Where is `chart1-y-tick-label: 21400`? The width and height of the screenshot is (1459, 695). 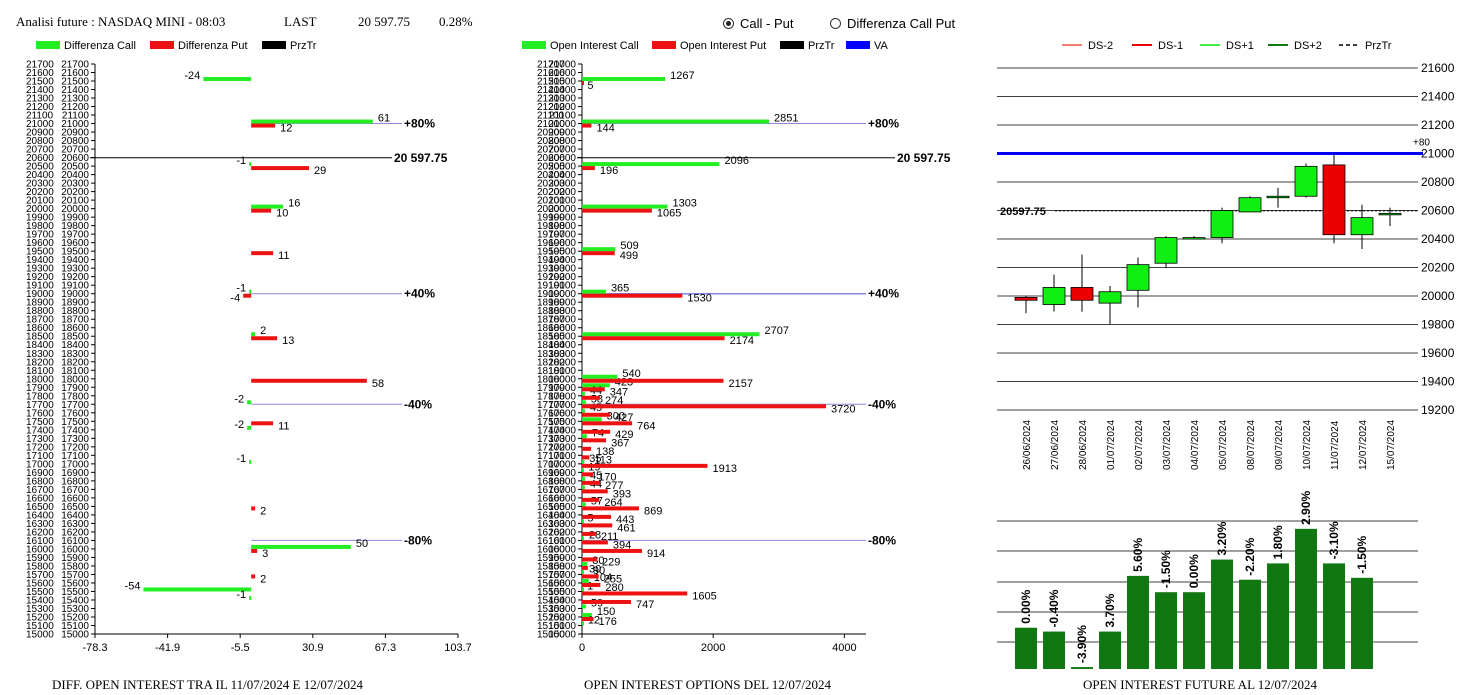
chart1-y-tick-label: 21400 is located at coordinates (75, 90).